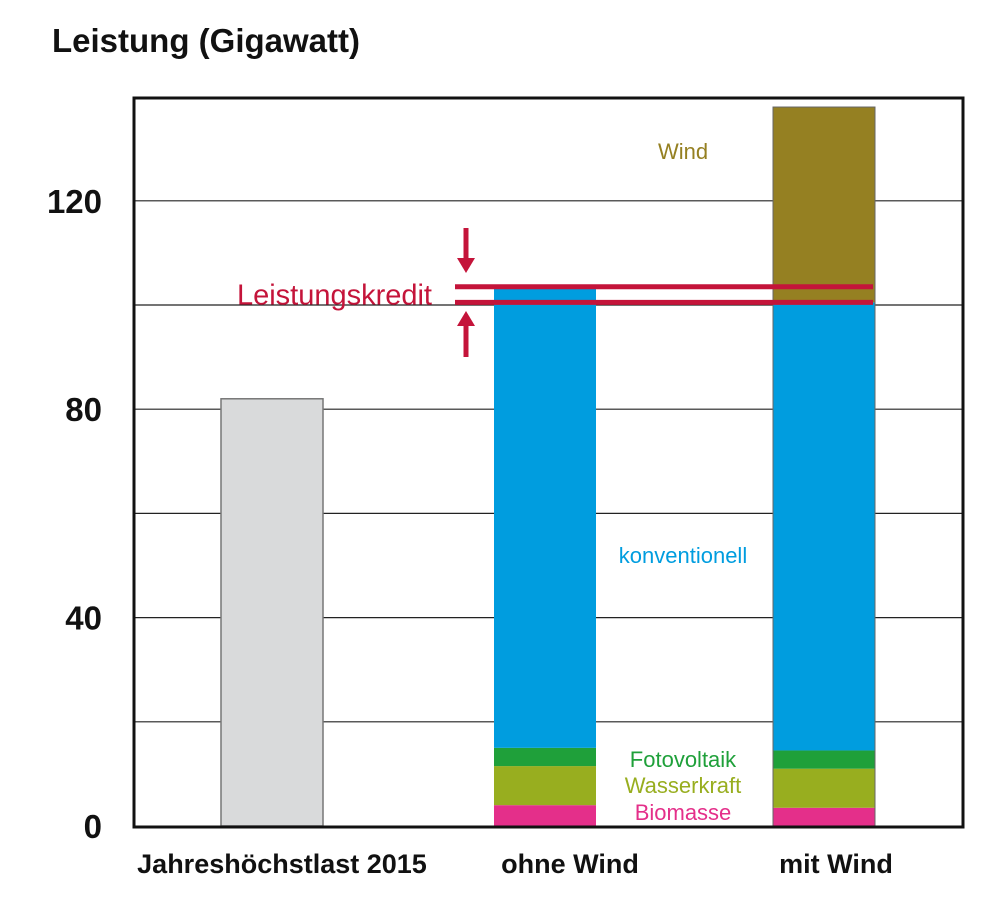  Describe the element at coordinates (282, 864) in the screenshot. I see `x-category-label: Jahreshöchstlast 2015` at that location.